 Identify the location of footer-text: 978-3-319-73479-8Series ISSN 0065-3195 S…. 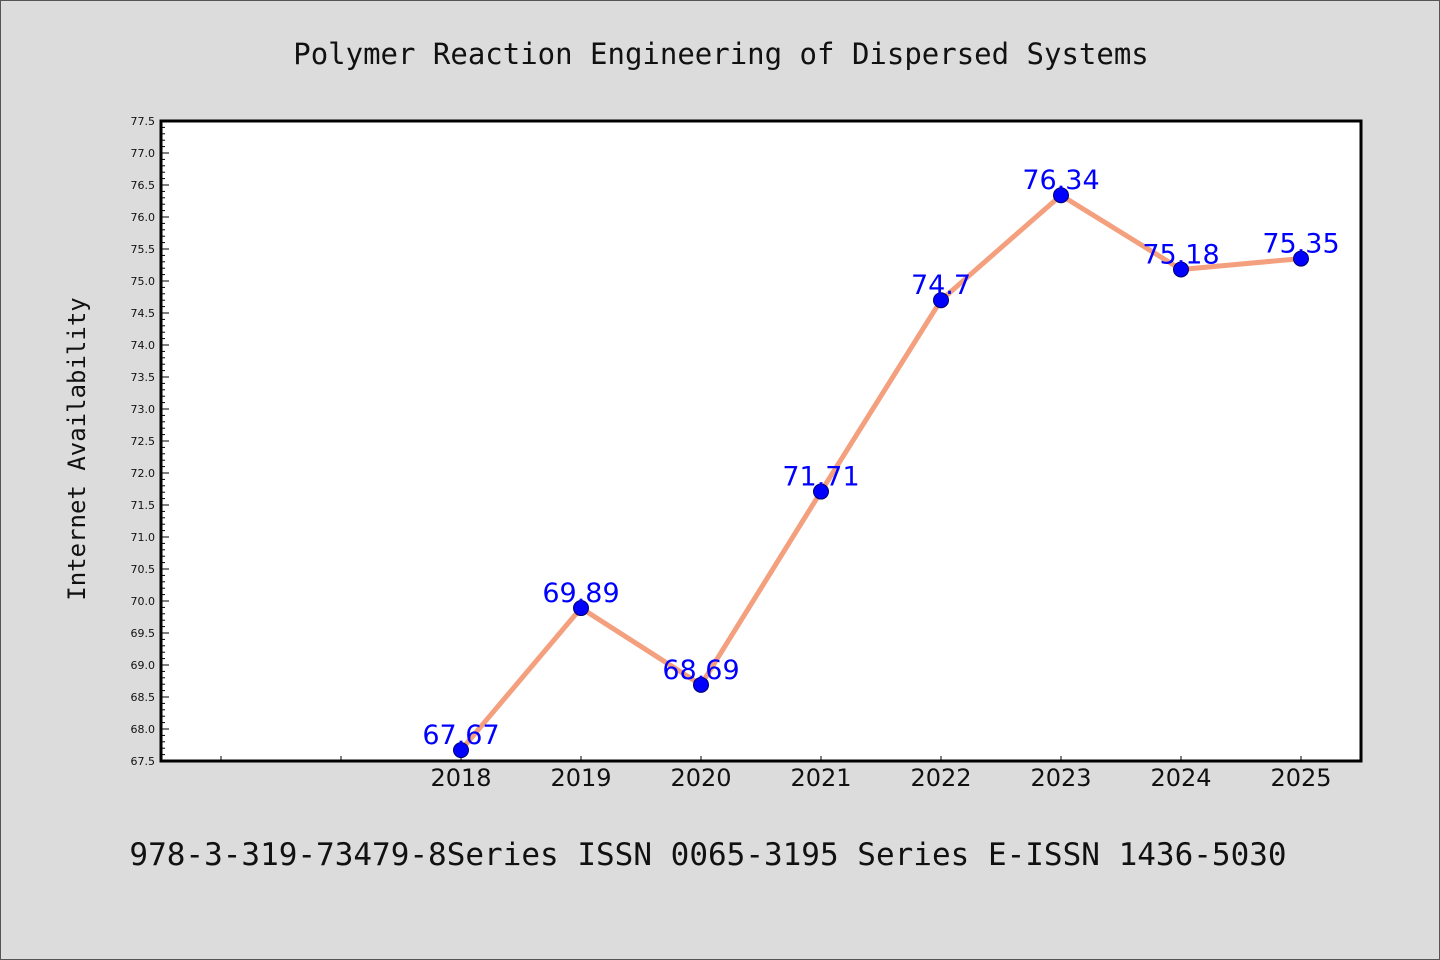
(707, 855).